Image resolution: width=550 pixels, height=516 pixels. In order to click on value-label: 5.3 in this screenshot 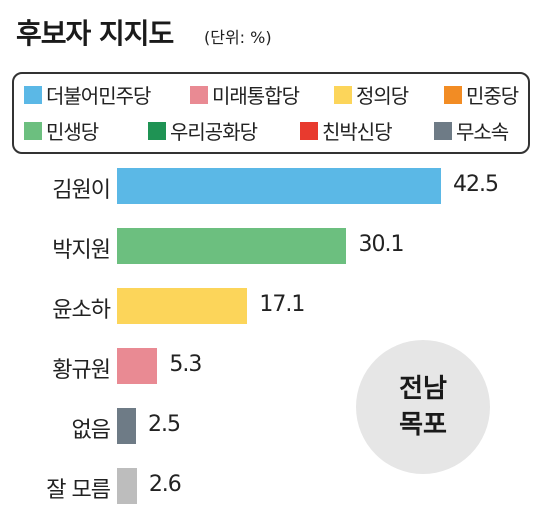, I will do `click(185, 364)`.